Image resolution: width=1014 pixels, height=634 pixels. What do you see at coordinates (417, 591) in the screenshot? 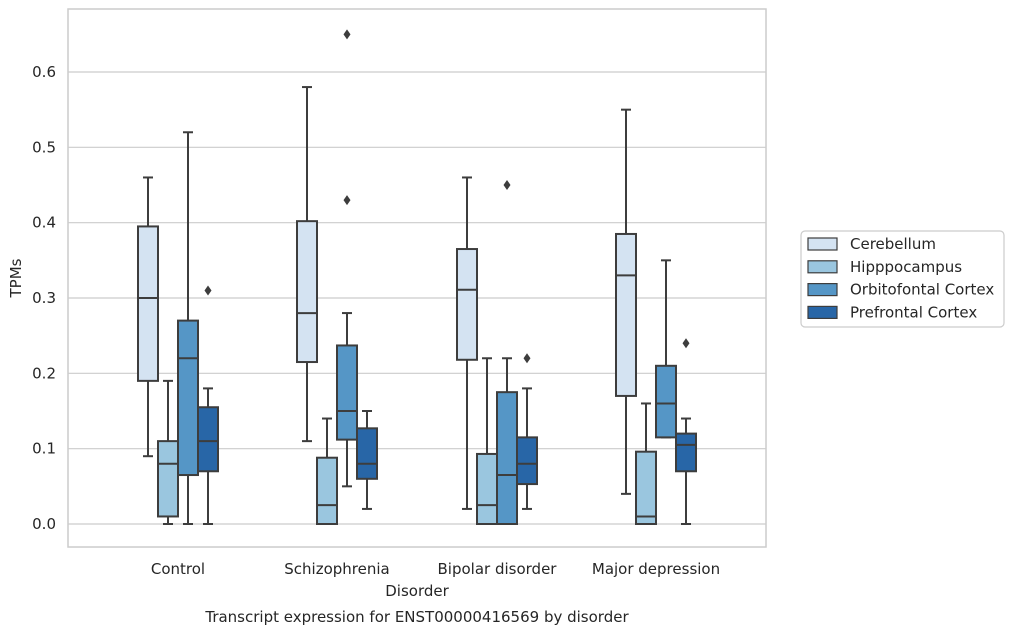
I see `x-axis-label: Disorder` at bounding box center [417, 591].